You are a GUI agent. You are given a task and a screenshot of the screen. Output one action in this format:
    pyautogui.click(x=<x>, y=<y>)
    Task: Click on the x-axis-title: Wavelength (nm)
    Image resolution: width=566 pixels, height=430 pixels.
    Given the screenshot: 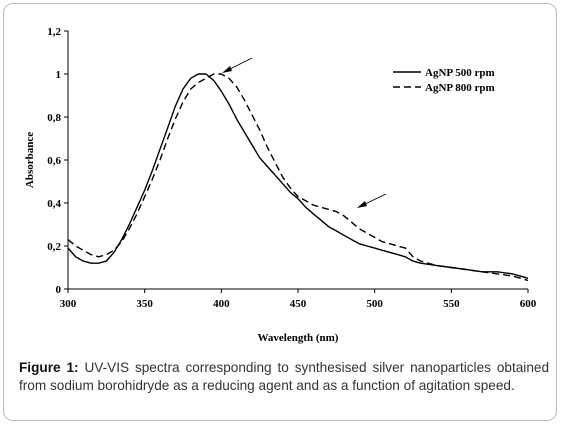 What is the action you would take?
    pyautogui.click(x=298, y=338)
    